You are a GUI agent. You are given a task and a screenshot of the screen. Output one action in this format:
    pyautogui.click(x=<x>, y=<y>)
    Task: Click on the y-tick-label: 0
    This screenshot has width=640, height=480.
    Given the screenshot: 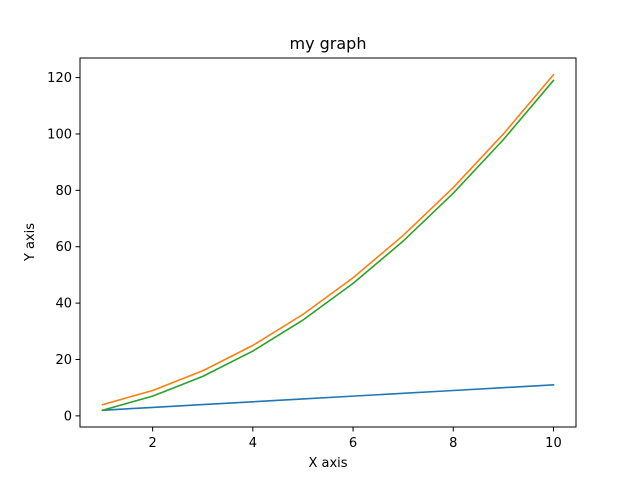 What is the action you would take?
    pyautogui.click(x=68, y=416)
    